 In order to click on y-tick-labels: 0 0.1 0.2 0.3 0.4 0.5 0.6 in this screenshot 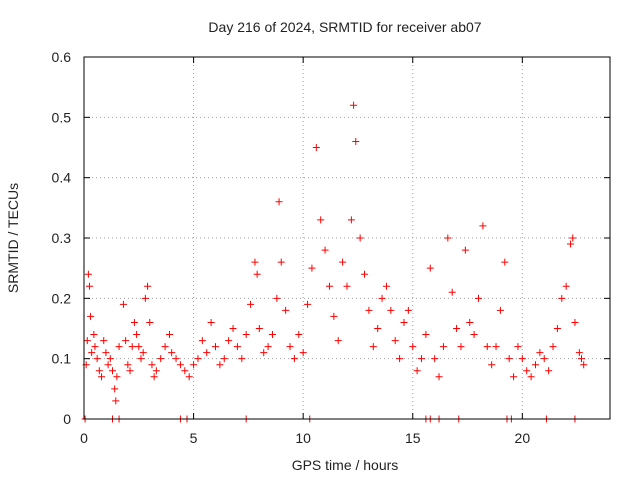, I will do `click(62, 238)`.